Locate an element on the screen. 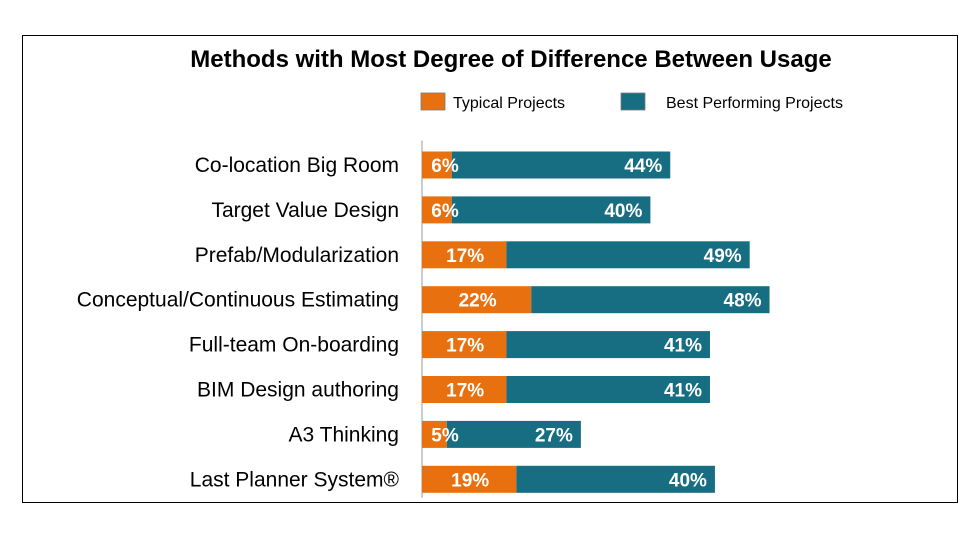  legend-swatch-best is located at coordinates (633, 101).